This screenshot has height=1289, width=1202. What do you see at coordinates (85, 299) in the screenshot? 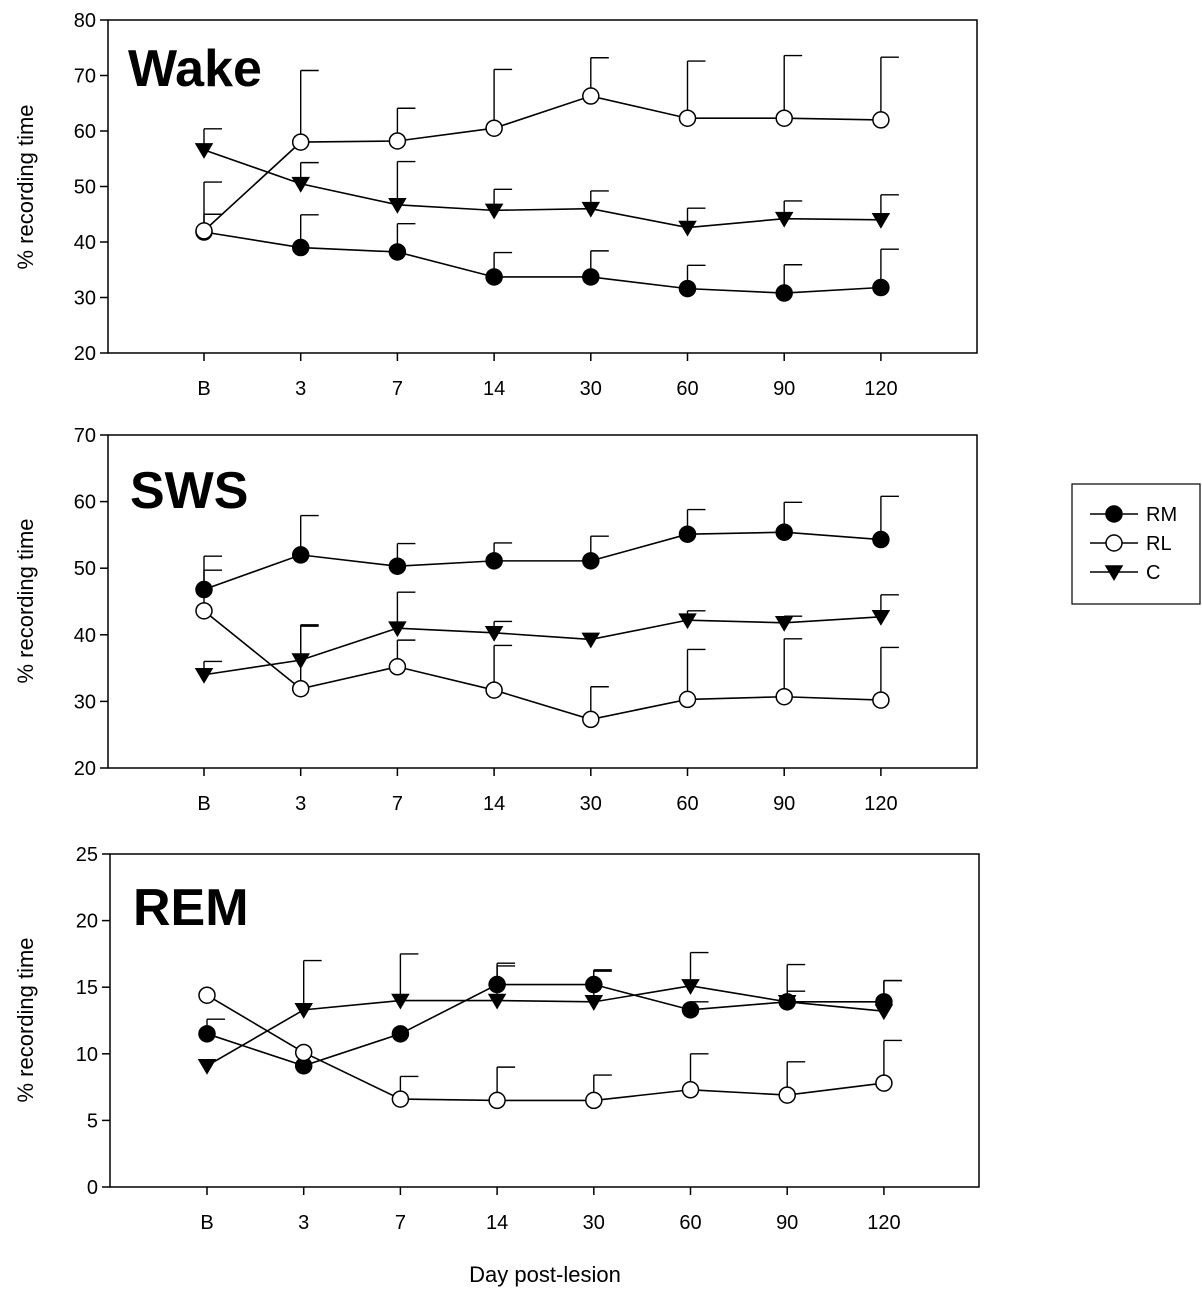
I see `y-tick-label: 30` at bounding box center [85, 299].